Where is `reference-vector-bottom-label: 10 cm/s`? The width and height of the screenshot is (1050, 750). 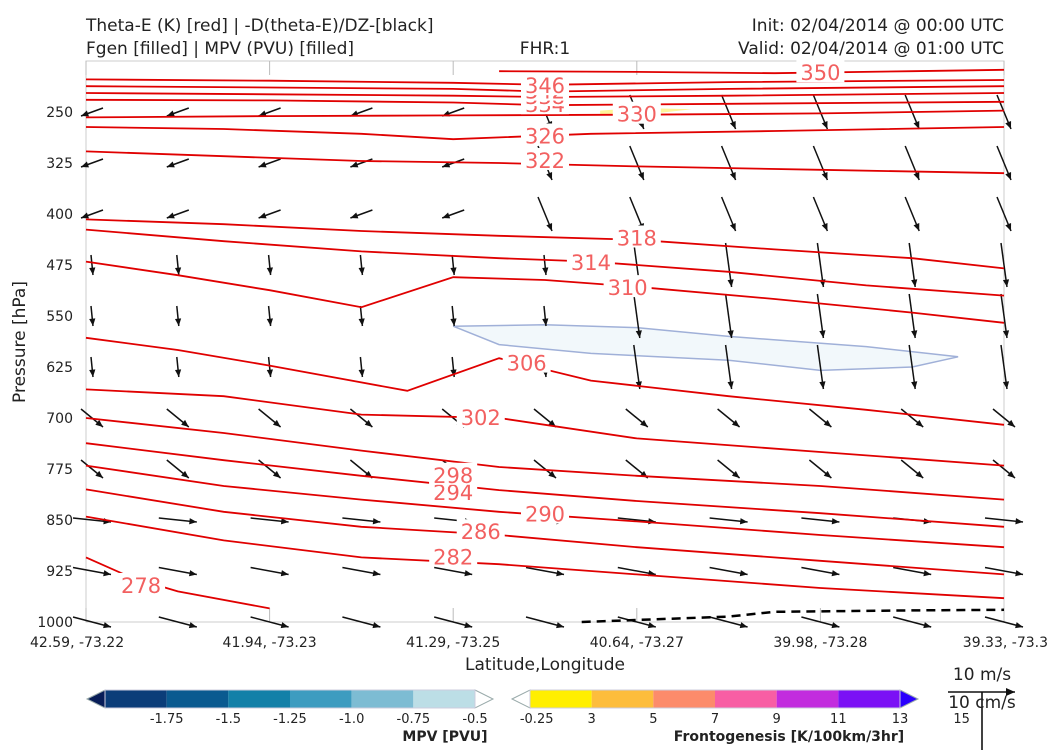
reference-vector-bottom-label: 10 cm/s is located at coordinates (982, 703).